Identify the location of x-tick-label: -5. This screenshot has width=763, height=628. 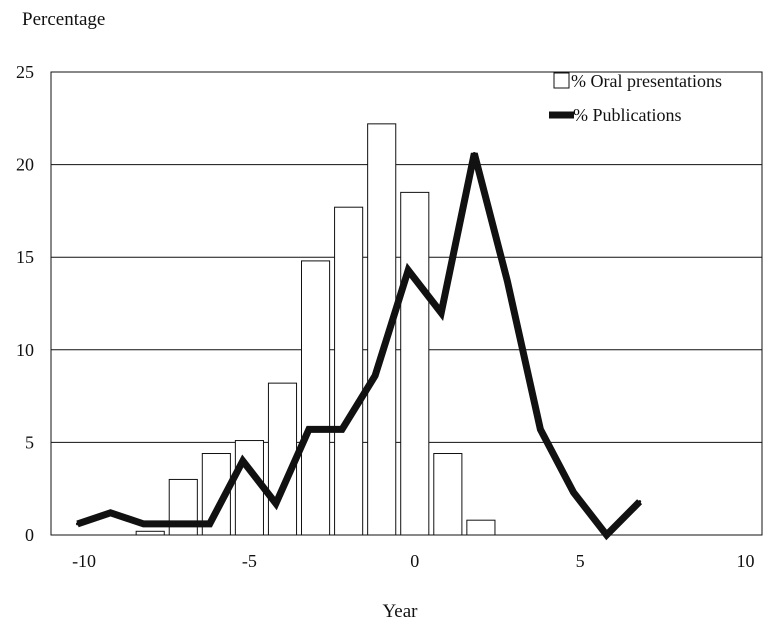
(249, 561).